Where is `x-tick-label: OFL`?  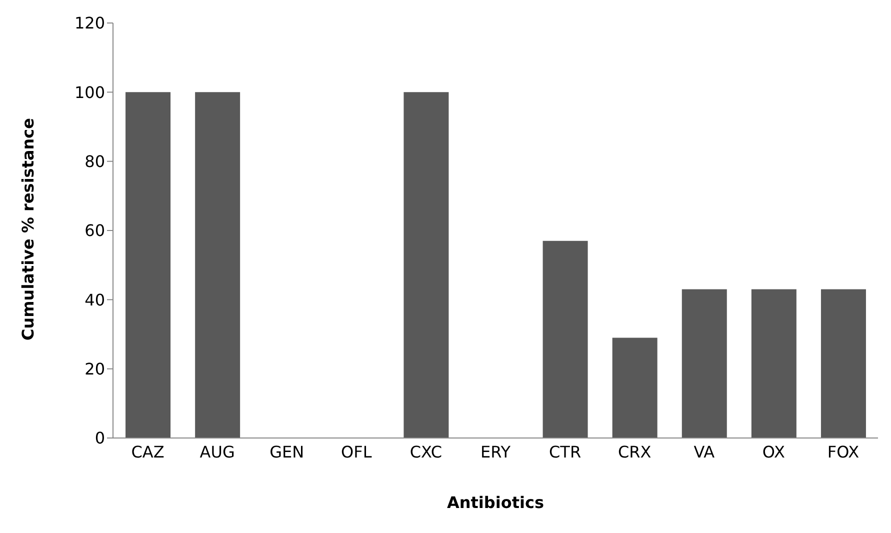
x-tick-label: OFL is located at coordinates (356, 452).